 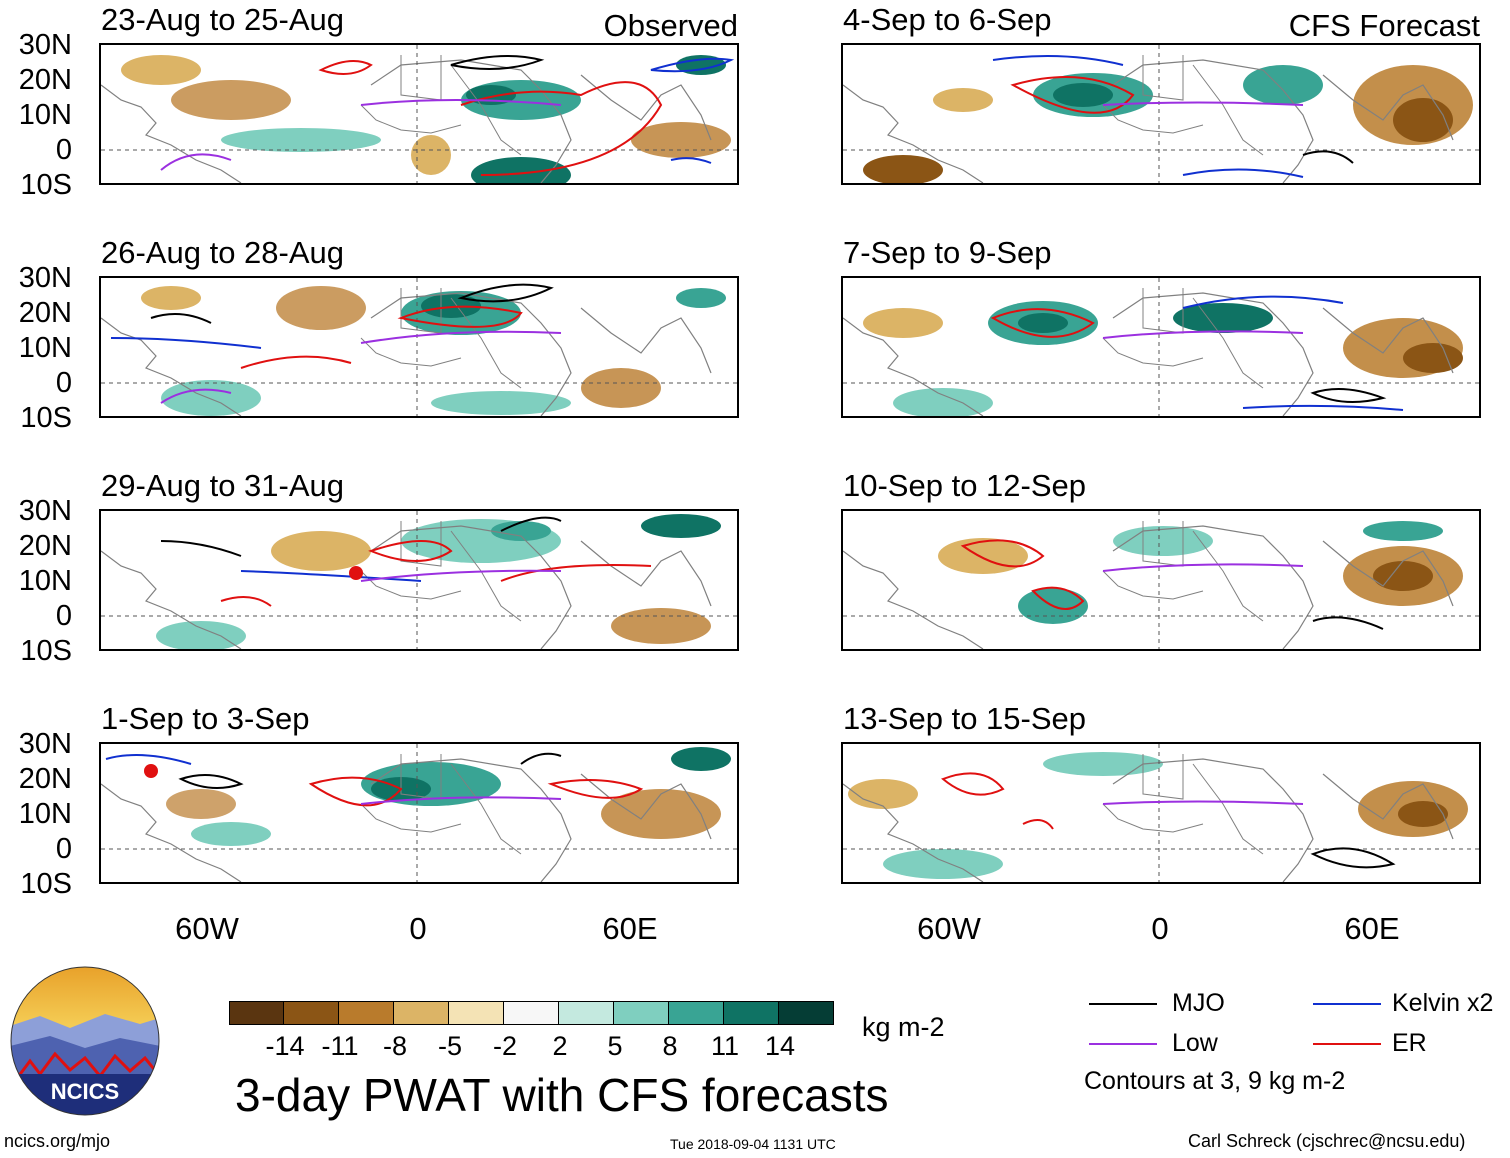 I want to click on colorbar-label: -14, so click(x=285, y=1046).